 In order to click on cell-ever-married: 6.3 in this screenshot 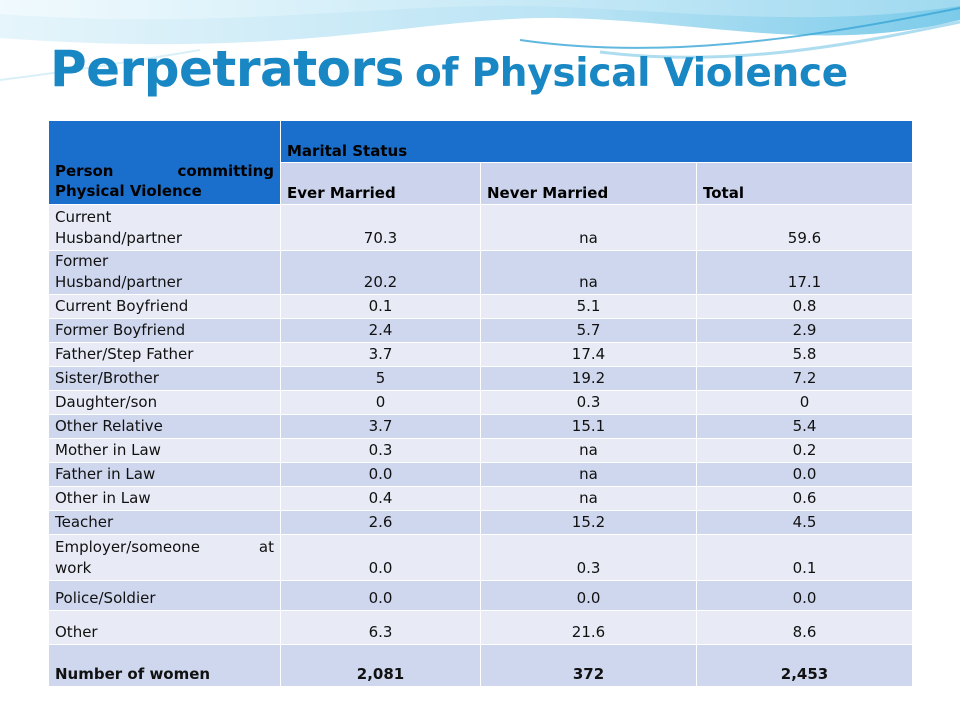, I will do `click(380, 627)`.